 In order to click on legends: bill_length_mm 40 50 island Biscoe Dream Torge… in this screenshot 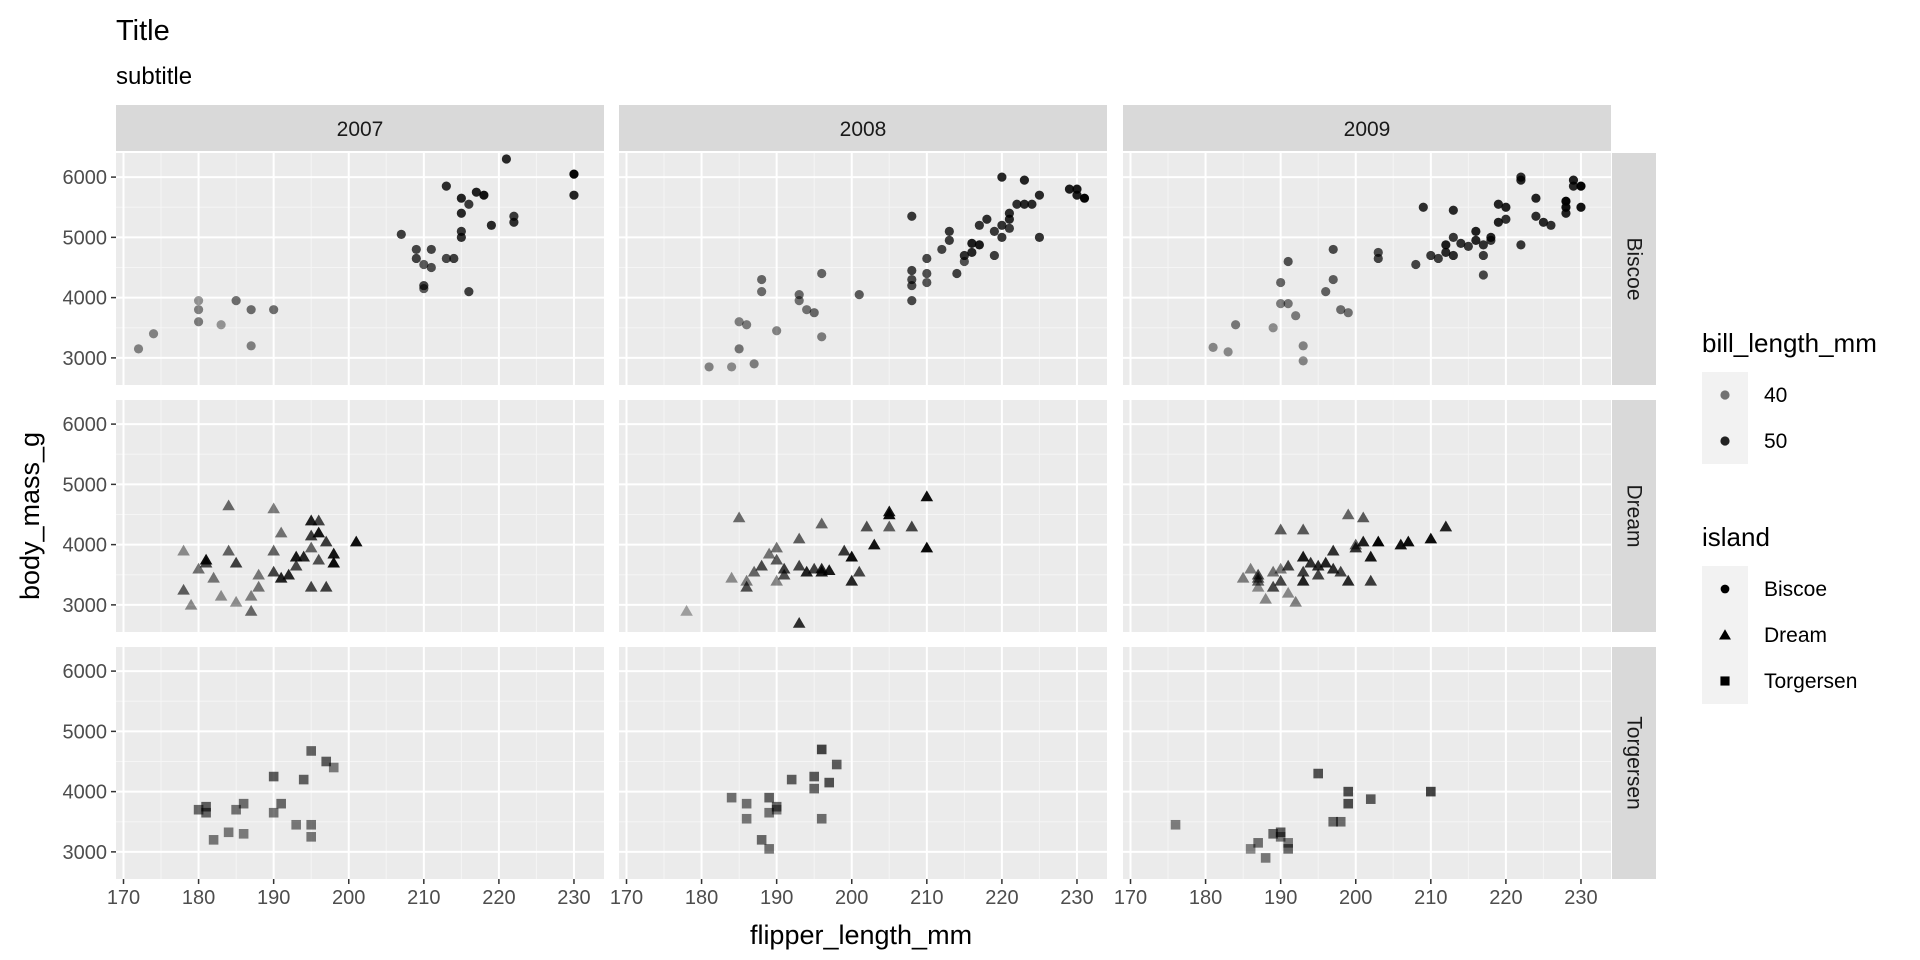, I will do `click(1789, 516)`.